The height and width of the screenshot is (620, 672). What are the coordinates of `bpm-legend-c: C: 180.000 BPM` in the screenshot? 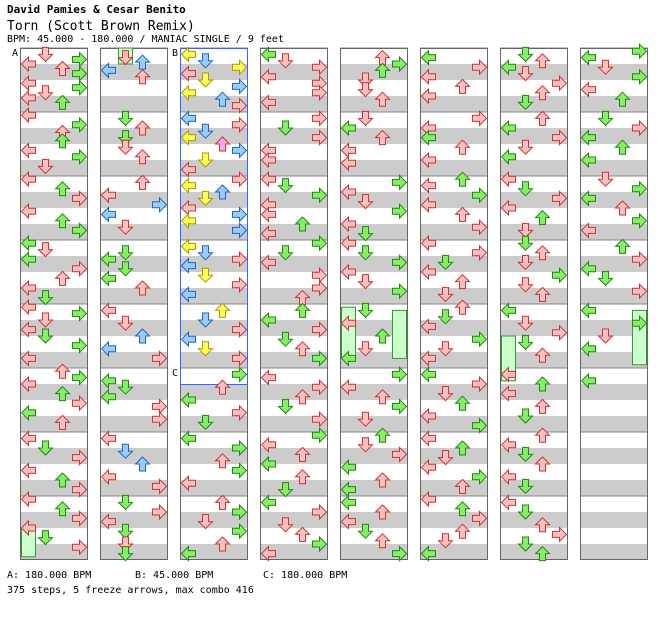 It's located at (305, 575).